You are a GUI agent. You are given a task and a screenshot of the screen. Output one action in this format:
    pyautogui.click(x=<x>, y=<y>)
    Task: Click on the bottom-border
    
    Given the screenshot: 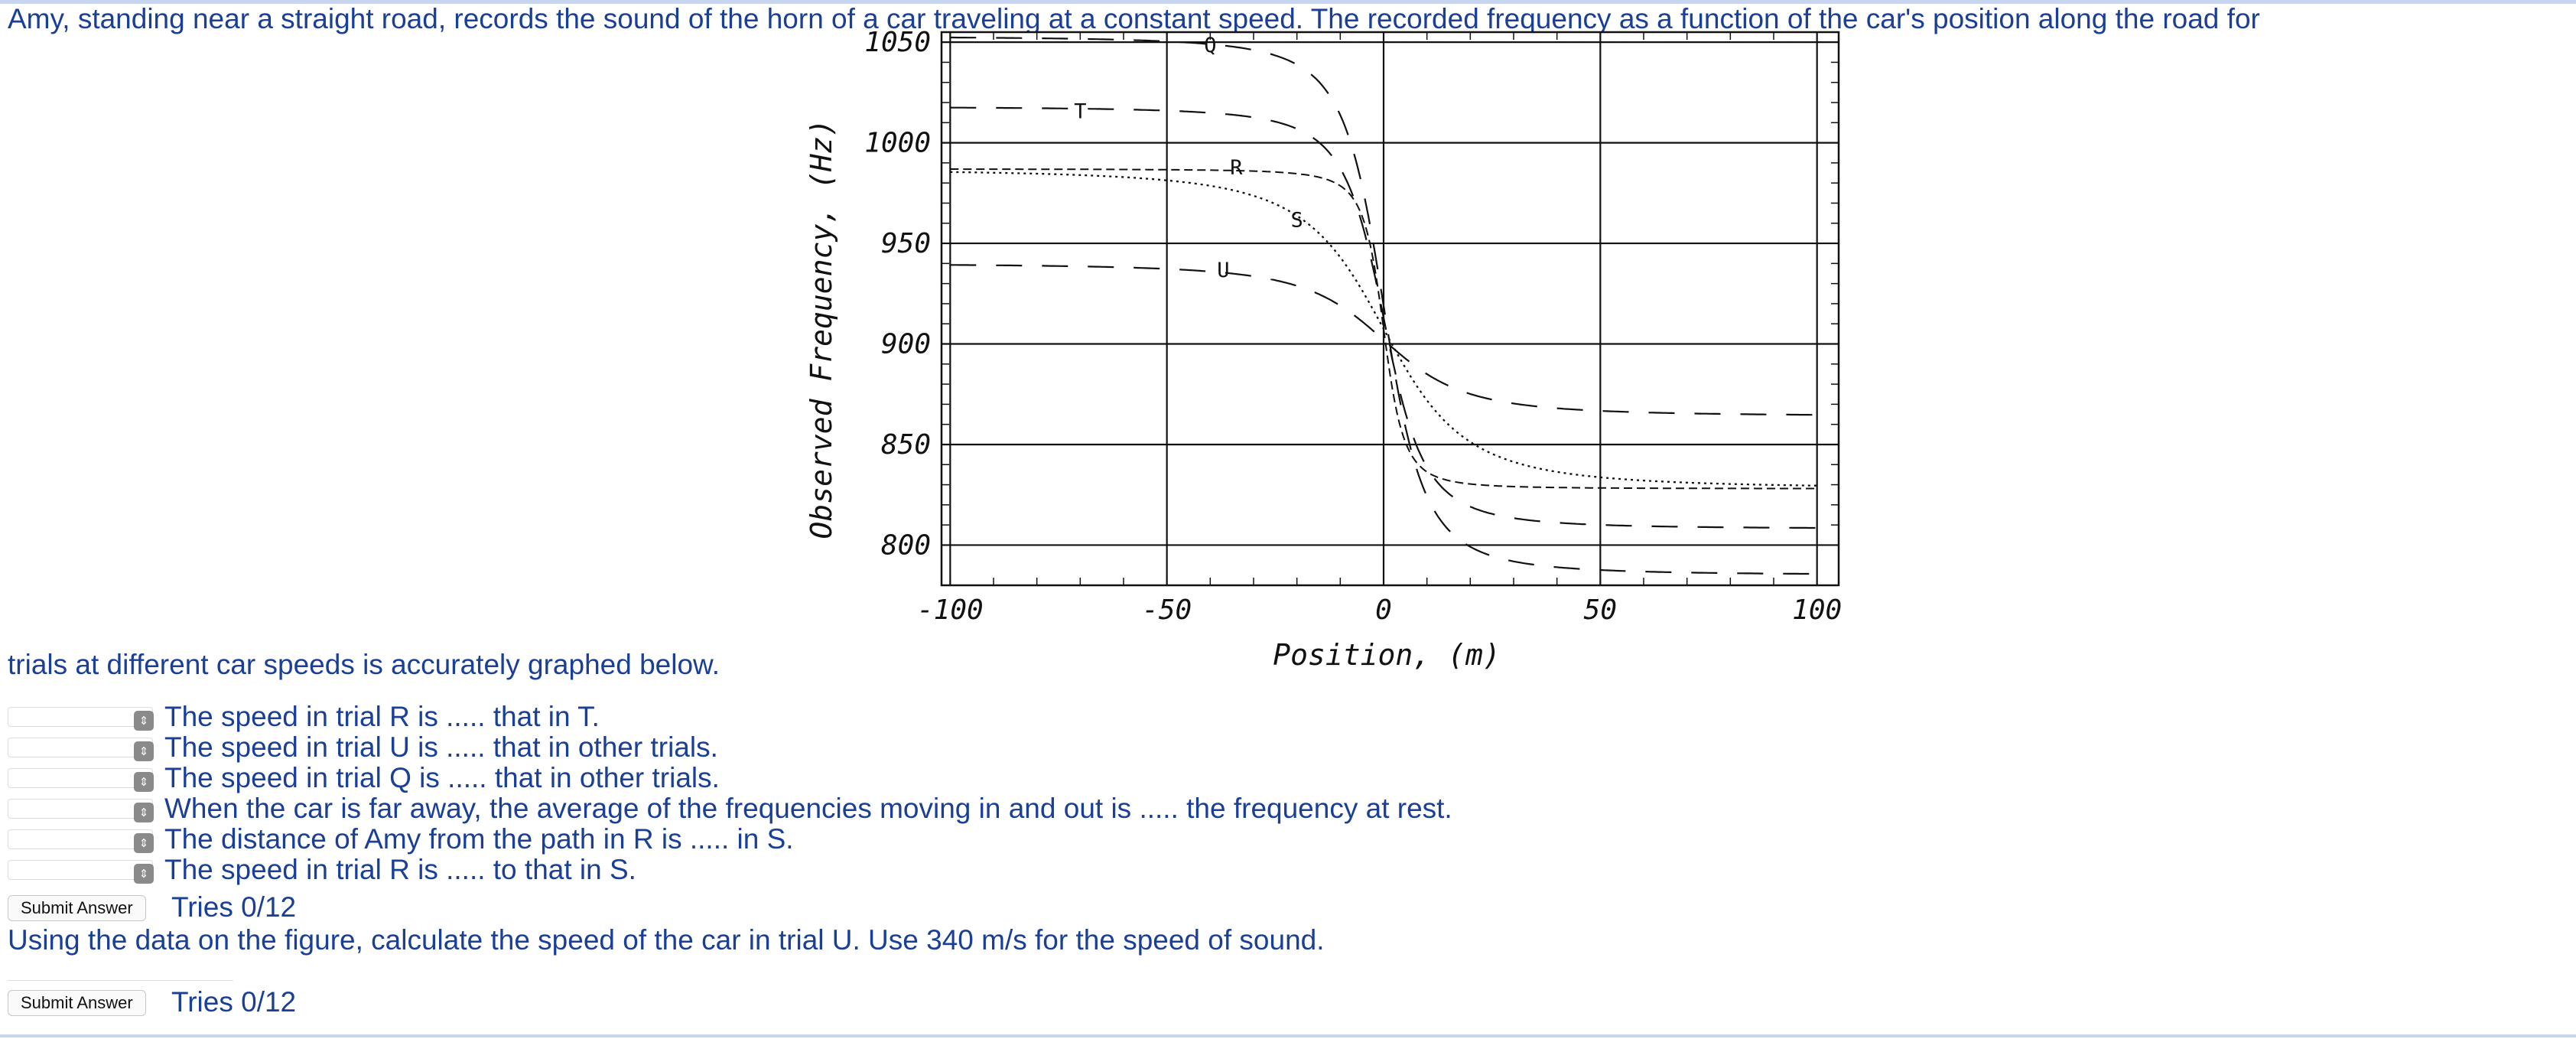 What is the action you would take?
    pyautogui.click(x=1288, y=1035)
    